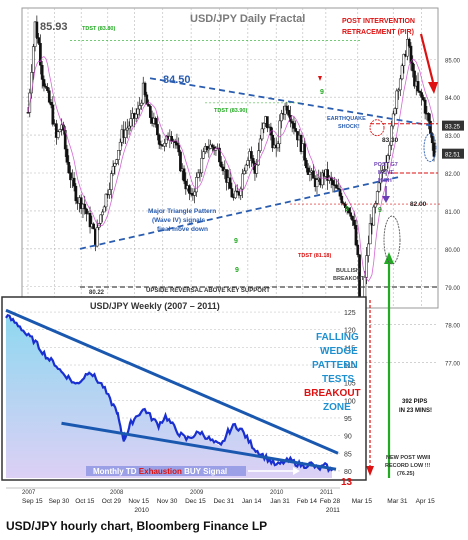  What do you see at coordinates (348, 271) in the screenshot?
I see `bullish-label-1: BULLISH` at bounding box center [348, 271].